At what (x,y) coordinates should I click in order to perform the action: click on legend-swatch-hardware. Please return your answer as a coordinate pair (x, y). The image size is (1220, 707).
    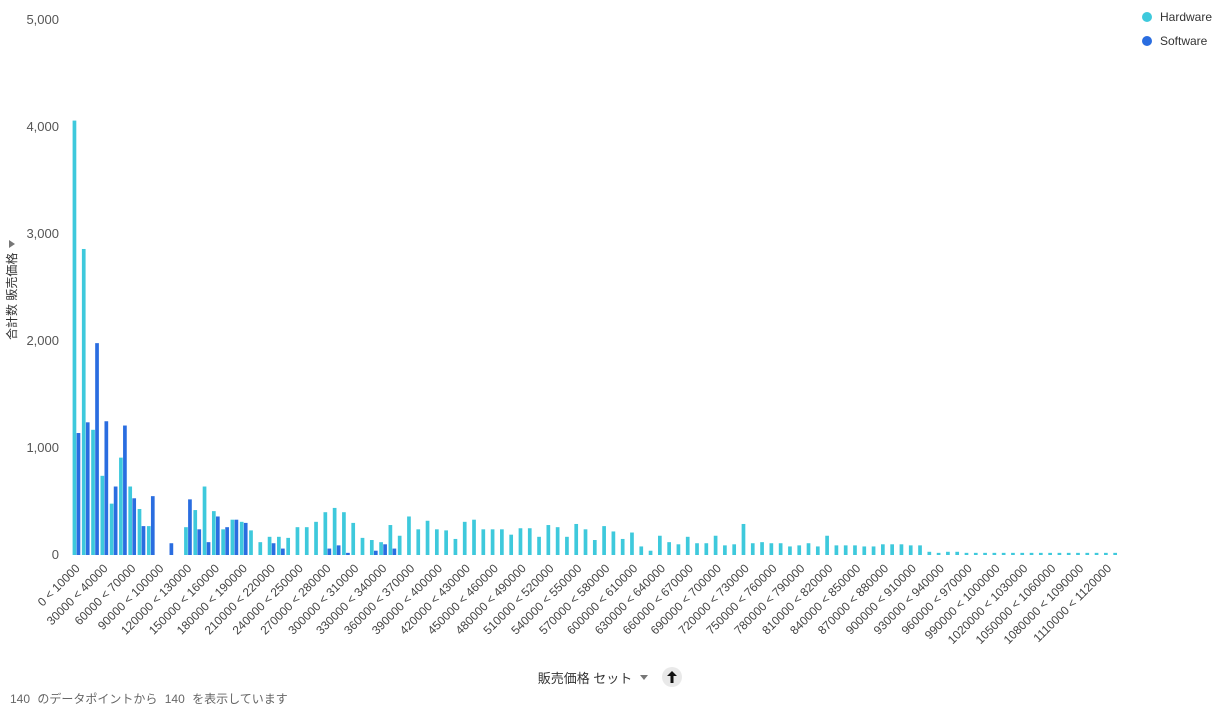
    Looking at the image, I should click on (1147, 17).